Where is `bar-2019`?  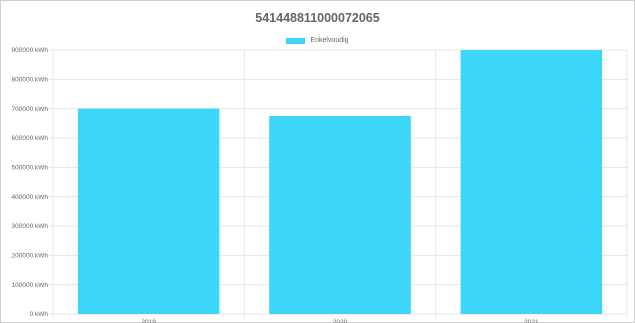 bar-2019 is located at coordinates (148, 211).